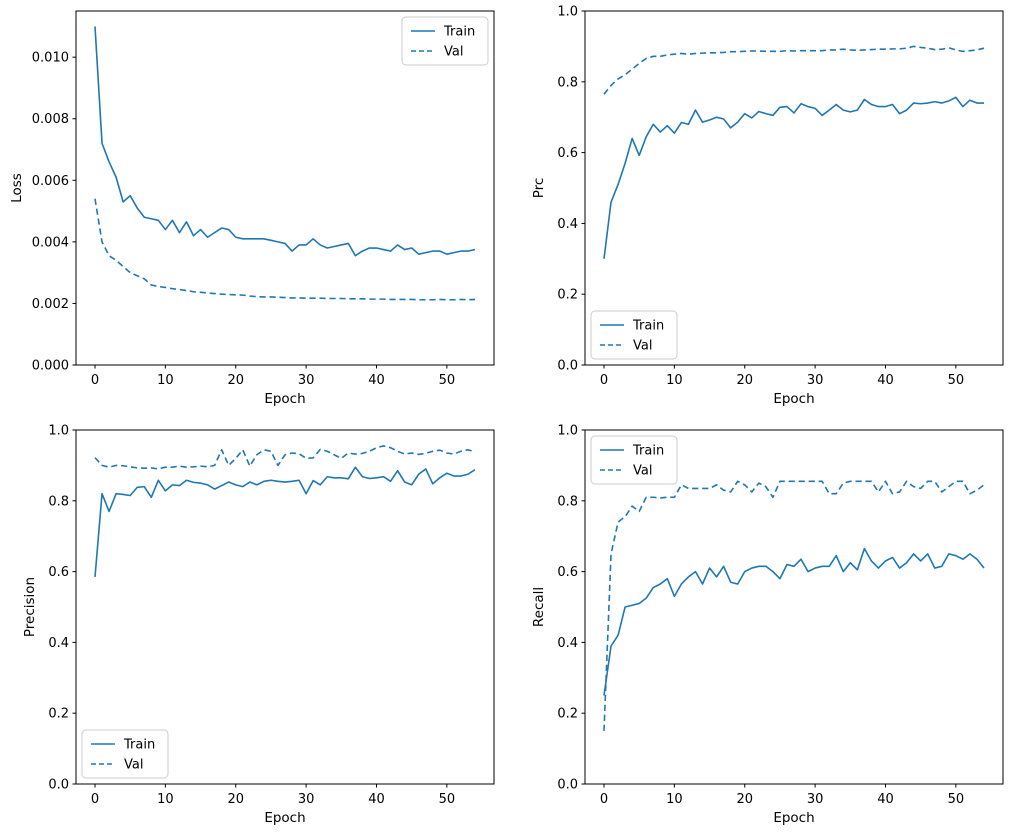 Image resolution: width=1018 pixels, height=838 pixels. What do you see at coordinates (539, 607) in the screenshot?
I see `y-axis-label: Recall` at bounding box center [539, 607].